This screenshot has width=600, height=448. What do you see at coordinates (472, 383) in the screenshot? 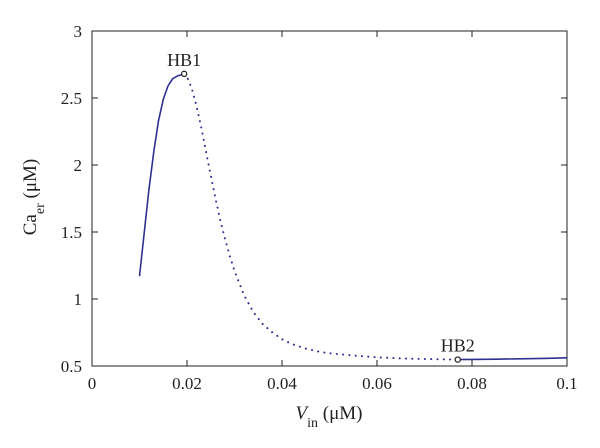
I see `x-tick-label: 0.08` at bounding box center [472, 383].